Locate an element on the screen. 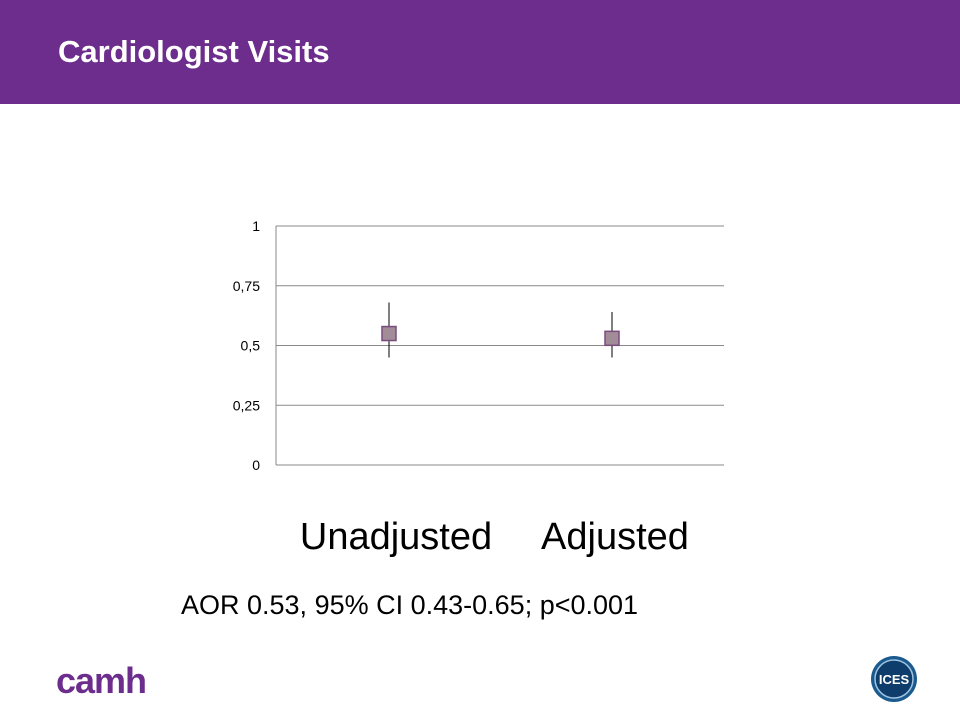 The height and width of the screenshot is (720, 960). statistics-note: AOR 0.53, 95% CI 0.43-0.65; p<0.001 is located at coordinates (410, 605).